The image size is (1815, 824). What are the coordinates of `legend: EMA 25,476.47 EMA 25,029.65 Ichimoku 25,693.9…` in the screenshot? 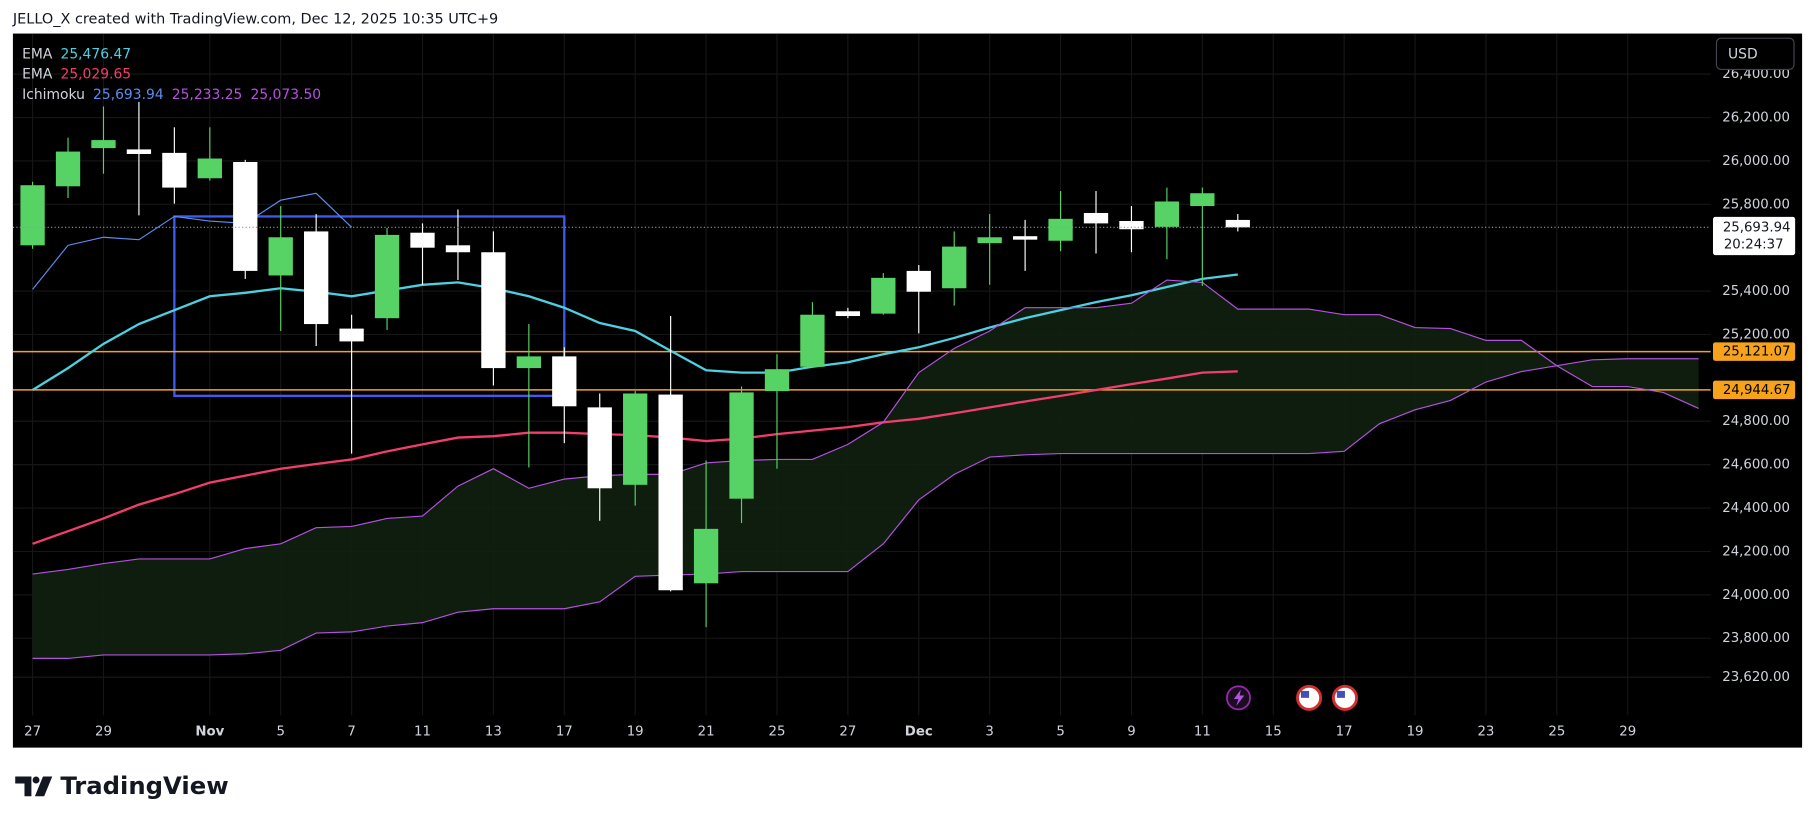 It's located at (171, 74).